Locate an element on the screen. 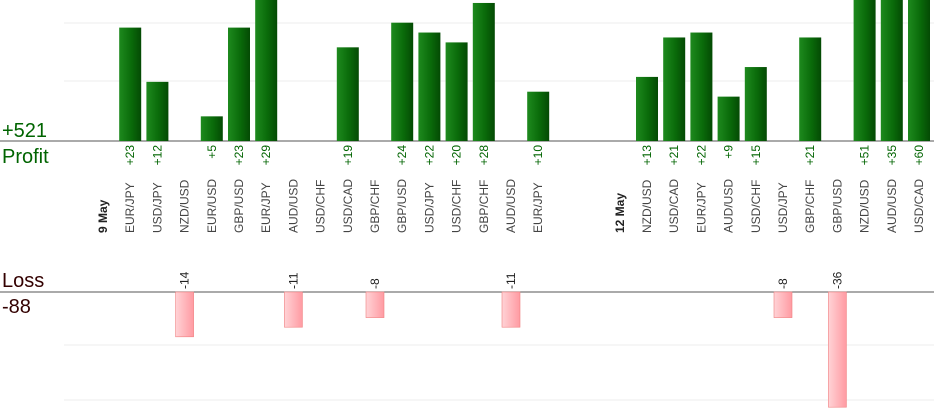 Image resolution: width=934 pixels, height=420 pixels. date-label: 12 May is located at coordinates (620, 213).